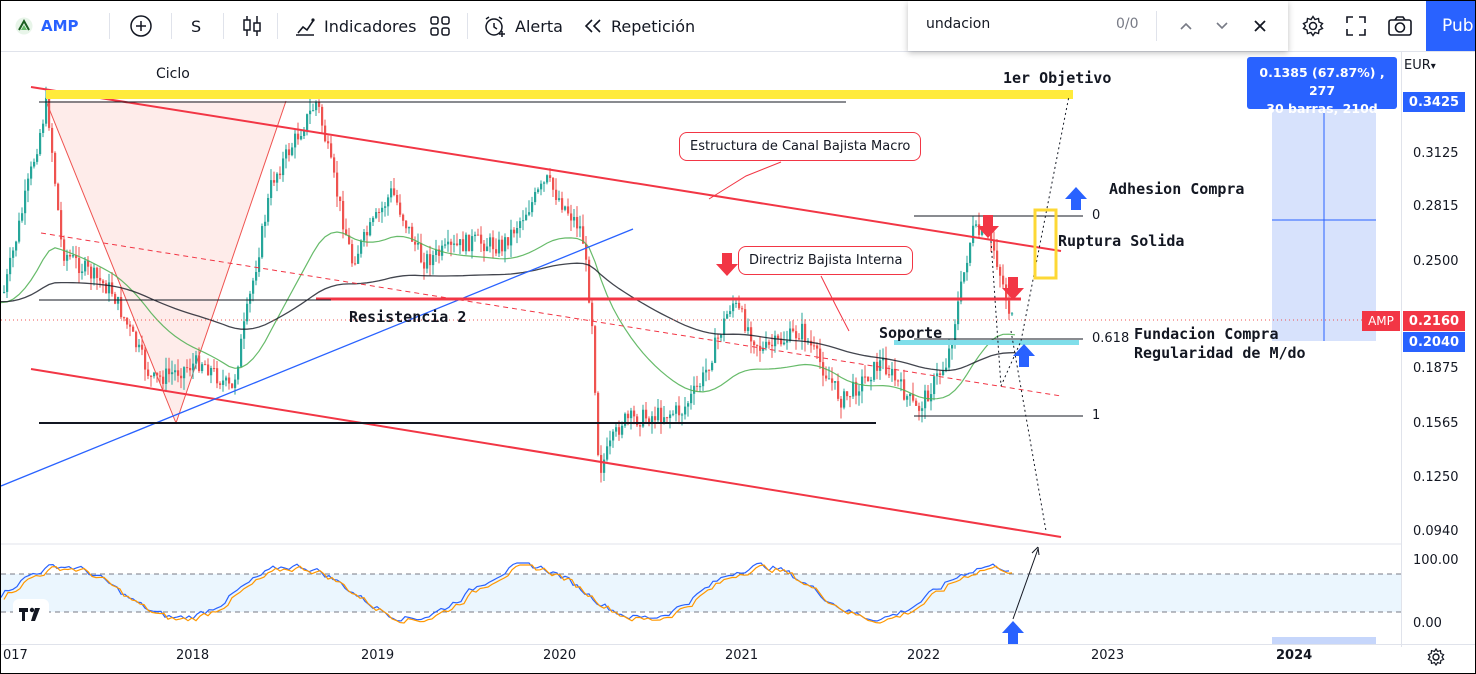 The image size is (1476, 674). I want to click on search-close-button, so click(1260, 26).